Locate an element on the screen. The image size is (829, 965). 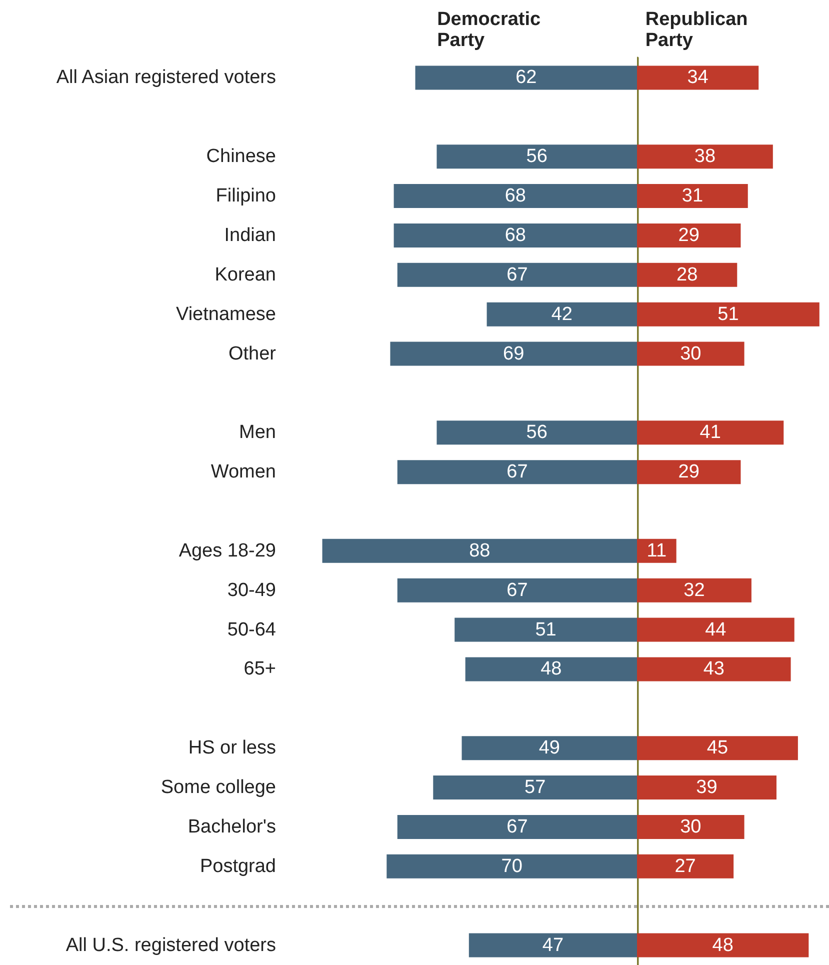
data-label: 32 is located at coordinates (694, 590).